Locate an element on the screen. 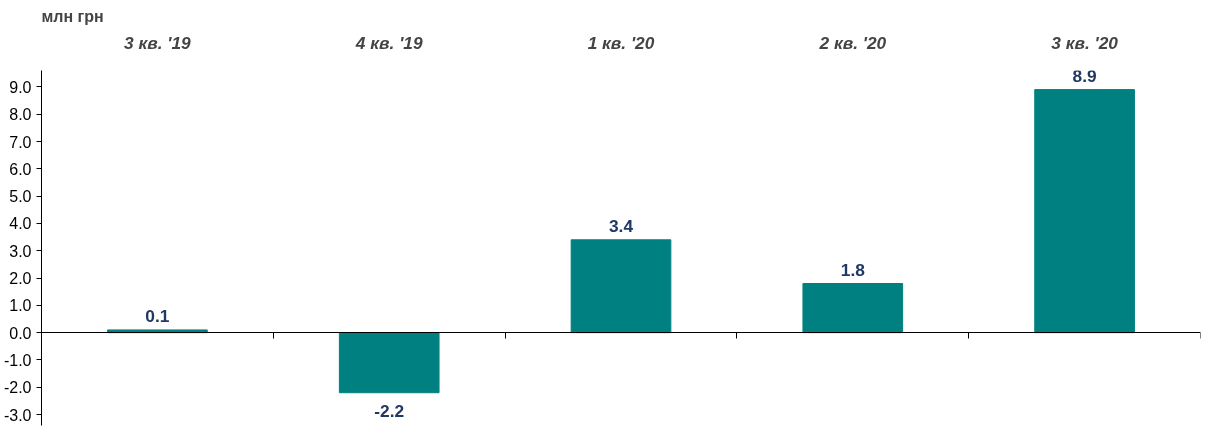 The width and height of the screenshot is (1220, 437). y-tick-label: -1.0 is located at coordinates (17, 360).